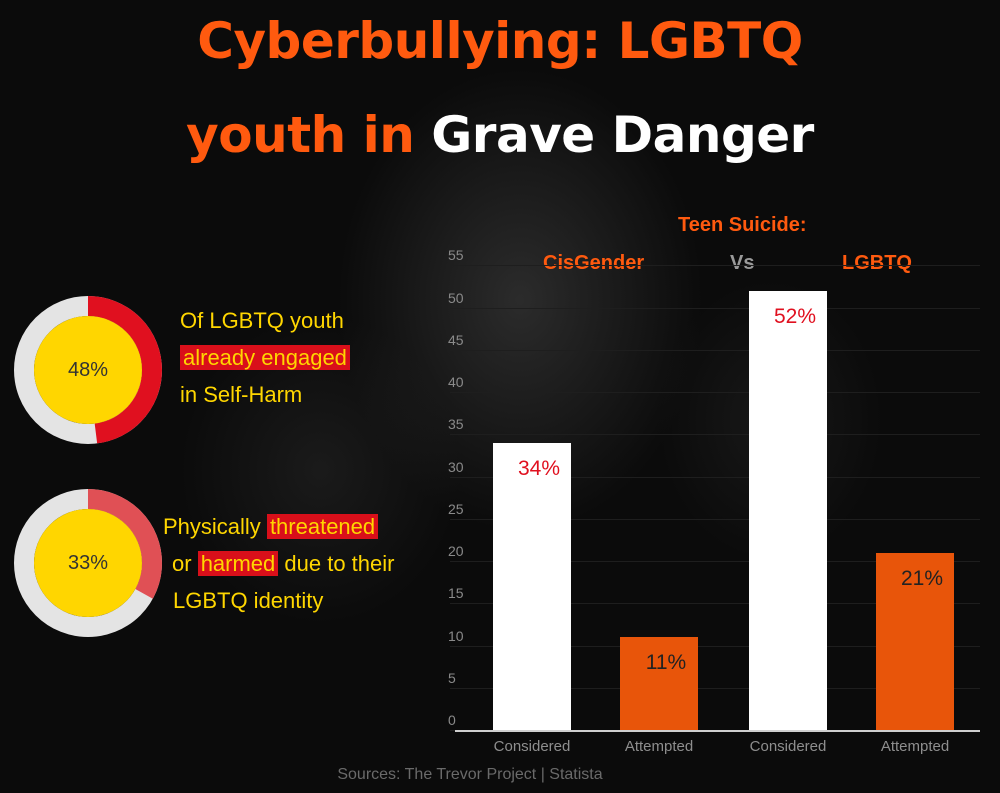 This screenshot has height=793, width=1000. I want to click on donut-self-harm: 48%, so click(88, 370).